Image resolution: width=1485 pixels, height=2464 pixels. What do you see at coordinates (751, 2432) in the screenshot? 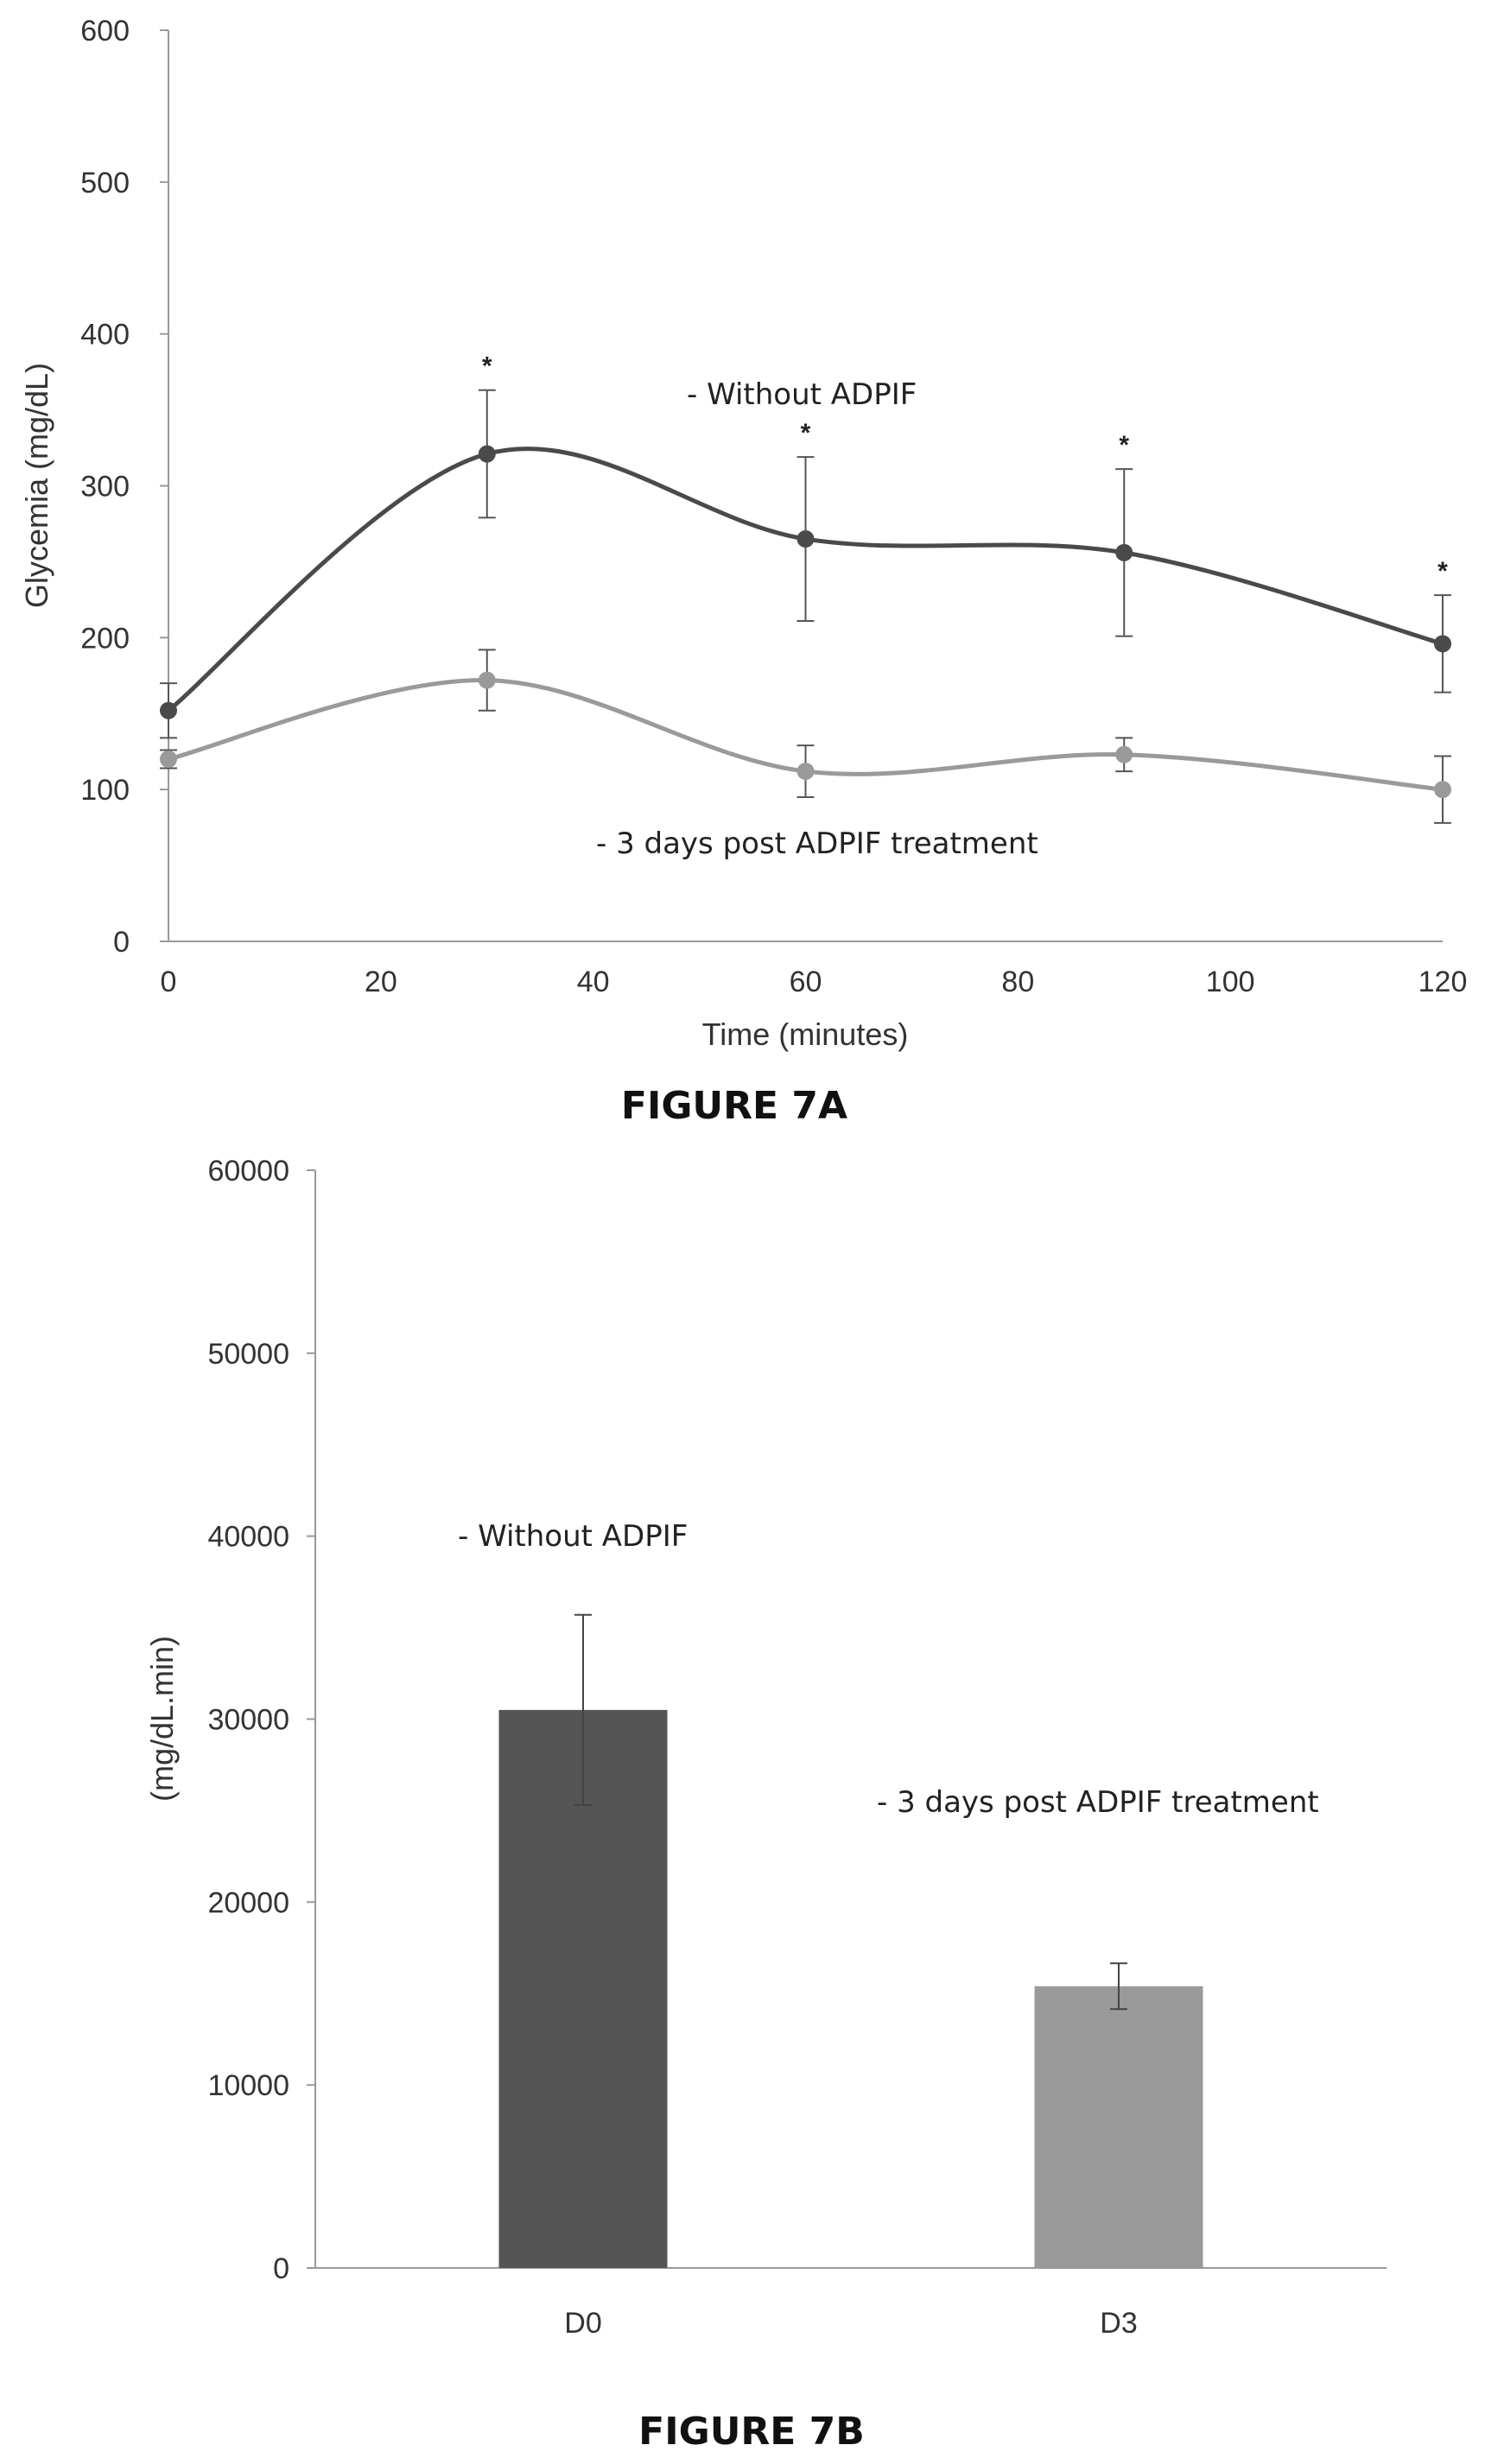
I see `figure-caption-7b: FIGURE 7B` at bounding box center [751, 2432].